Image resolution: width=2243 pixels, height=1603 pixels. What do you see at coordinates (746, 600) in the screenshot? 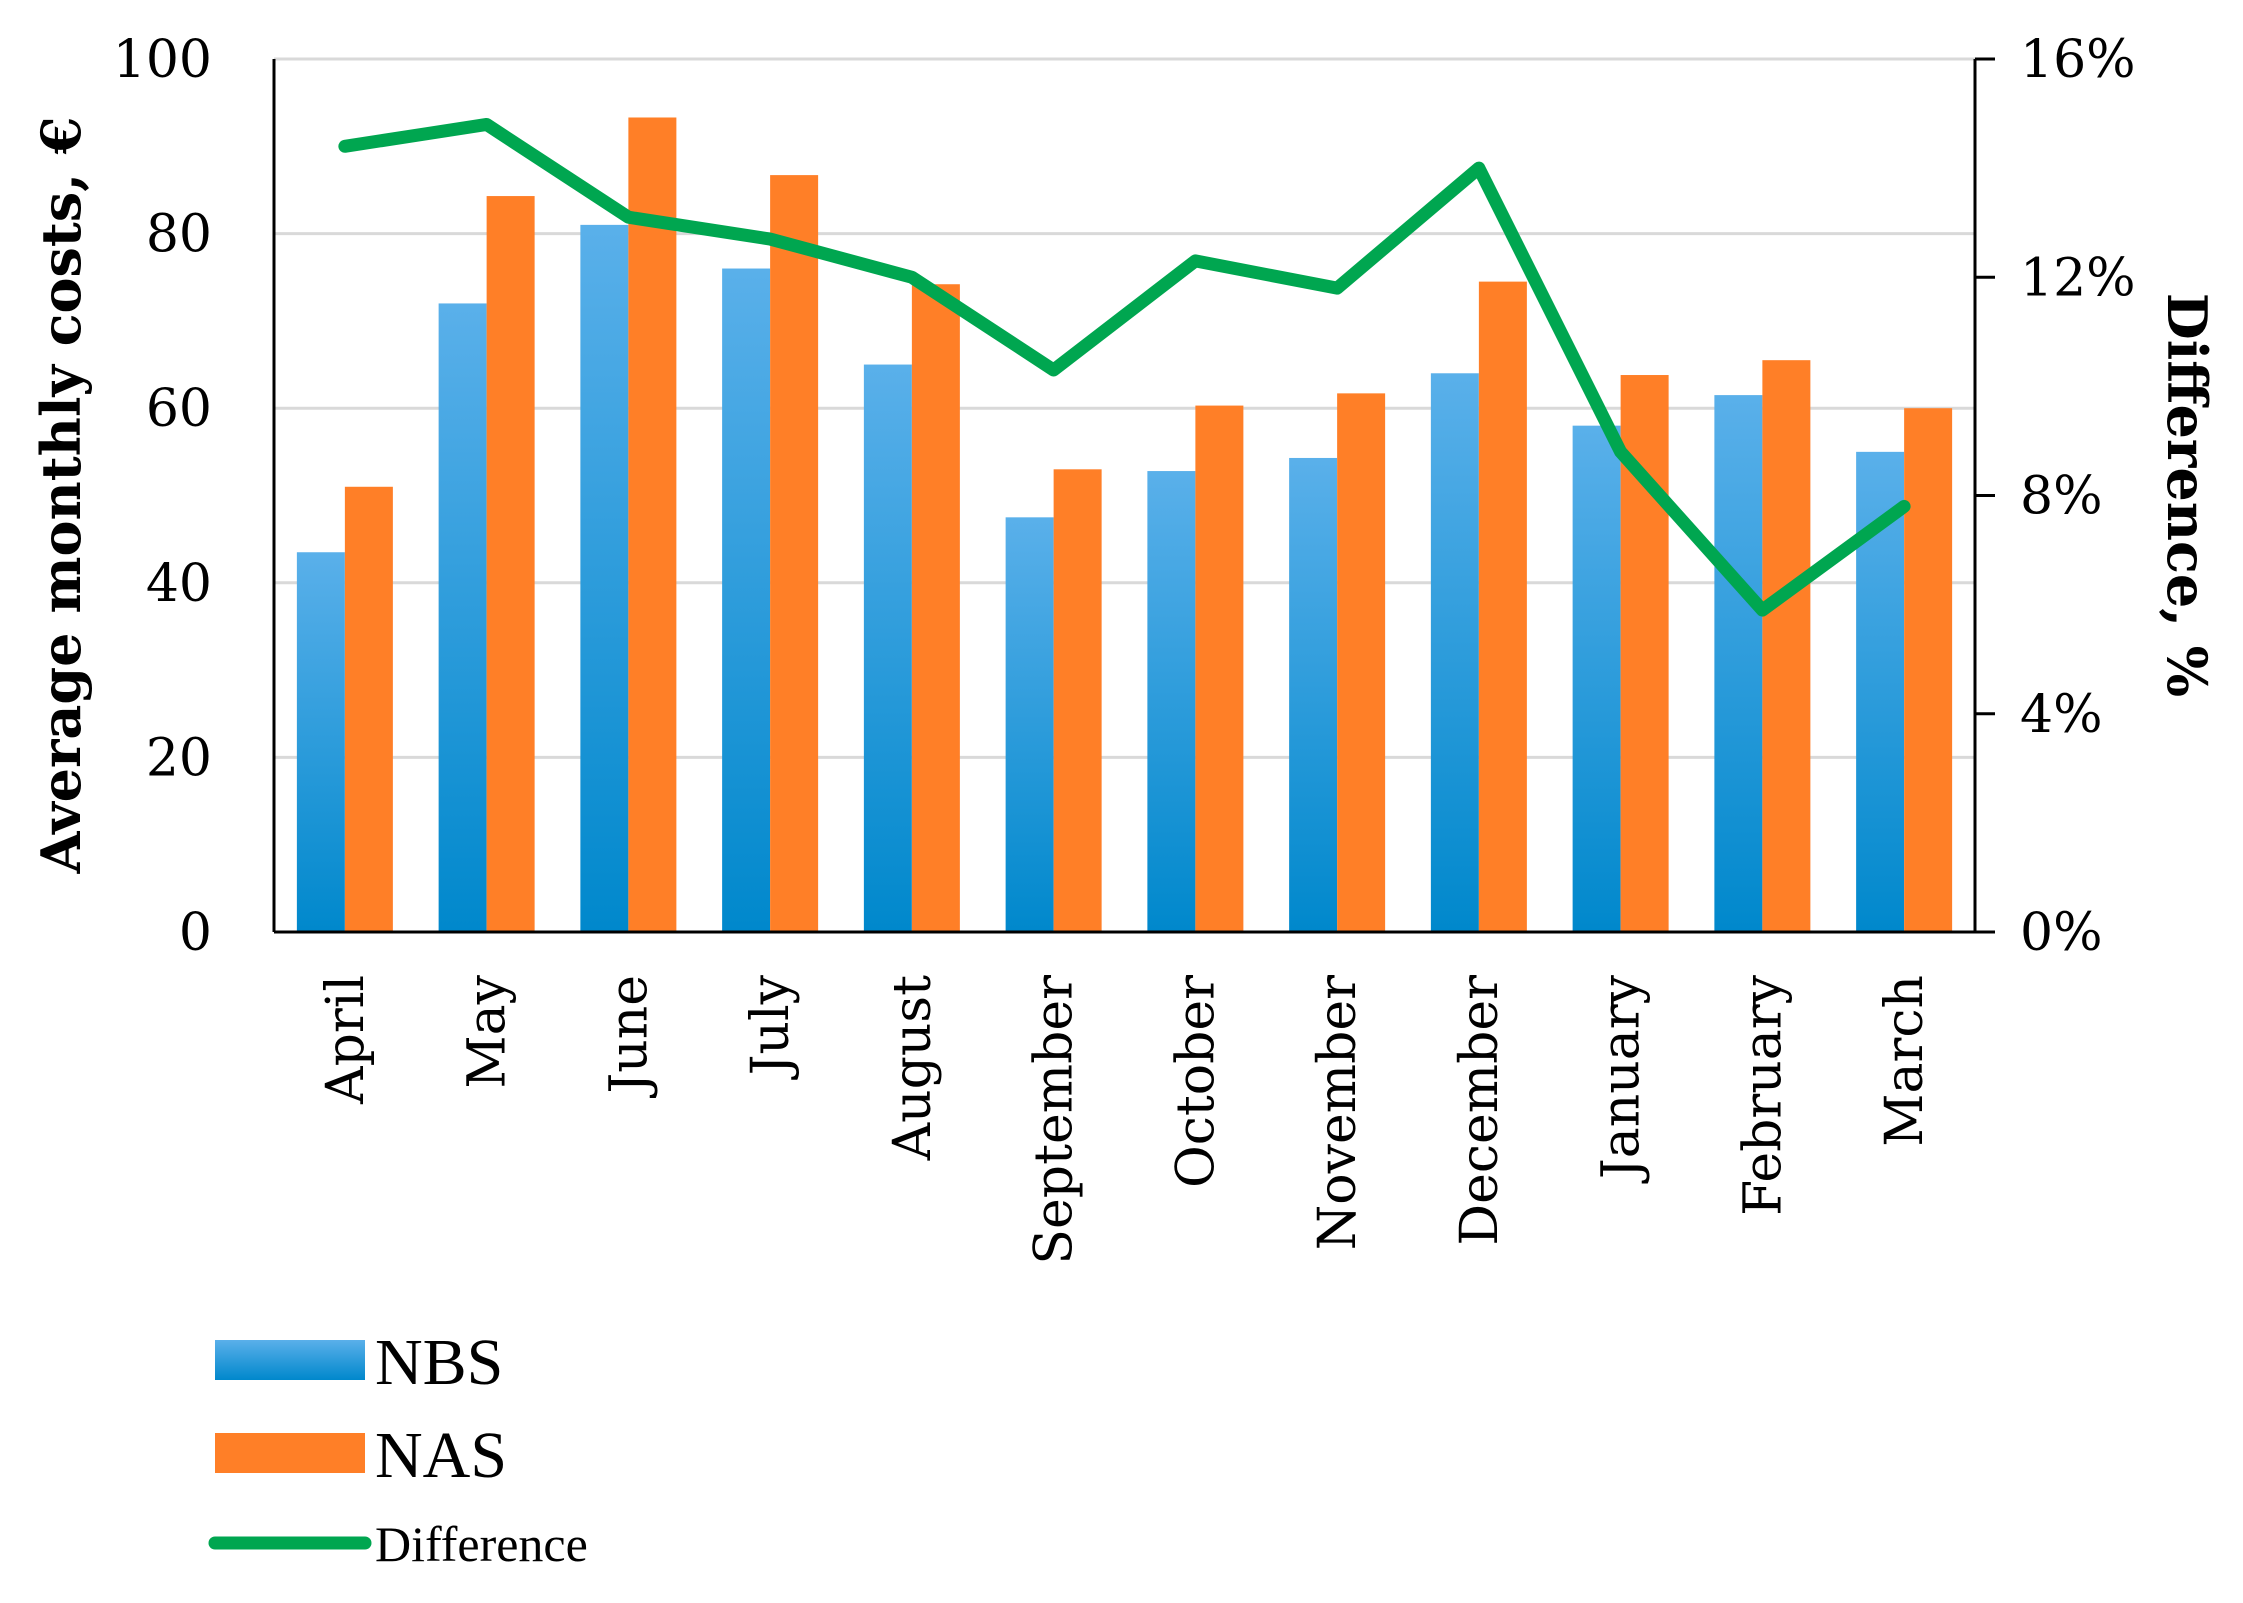
I see `bar-nbs-july` at bounding box center [746, 600].